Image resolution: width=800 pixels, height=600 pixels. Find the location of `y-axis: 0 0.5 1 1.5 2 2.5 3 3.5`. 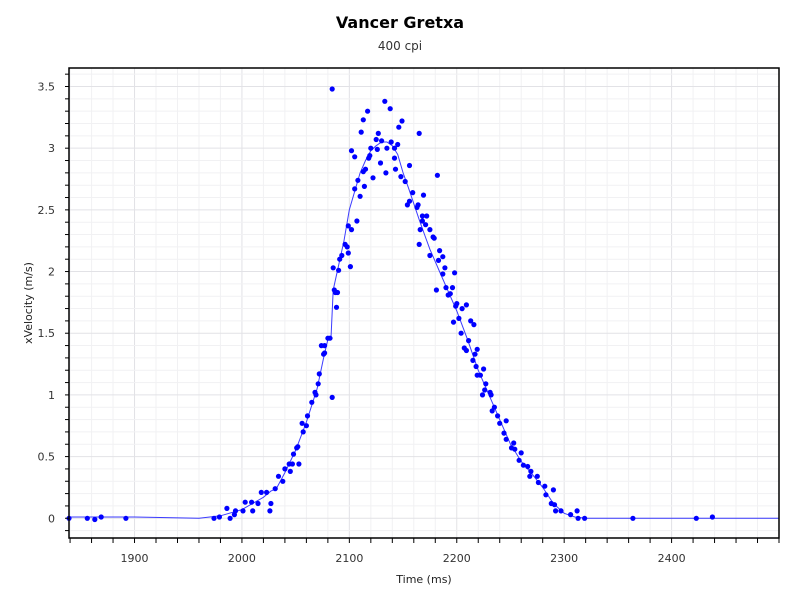

y-axis: 0 0.5 1 1.5 2 2.5 3 3.5 is located at coordinates (53, 302).